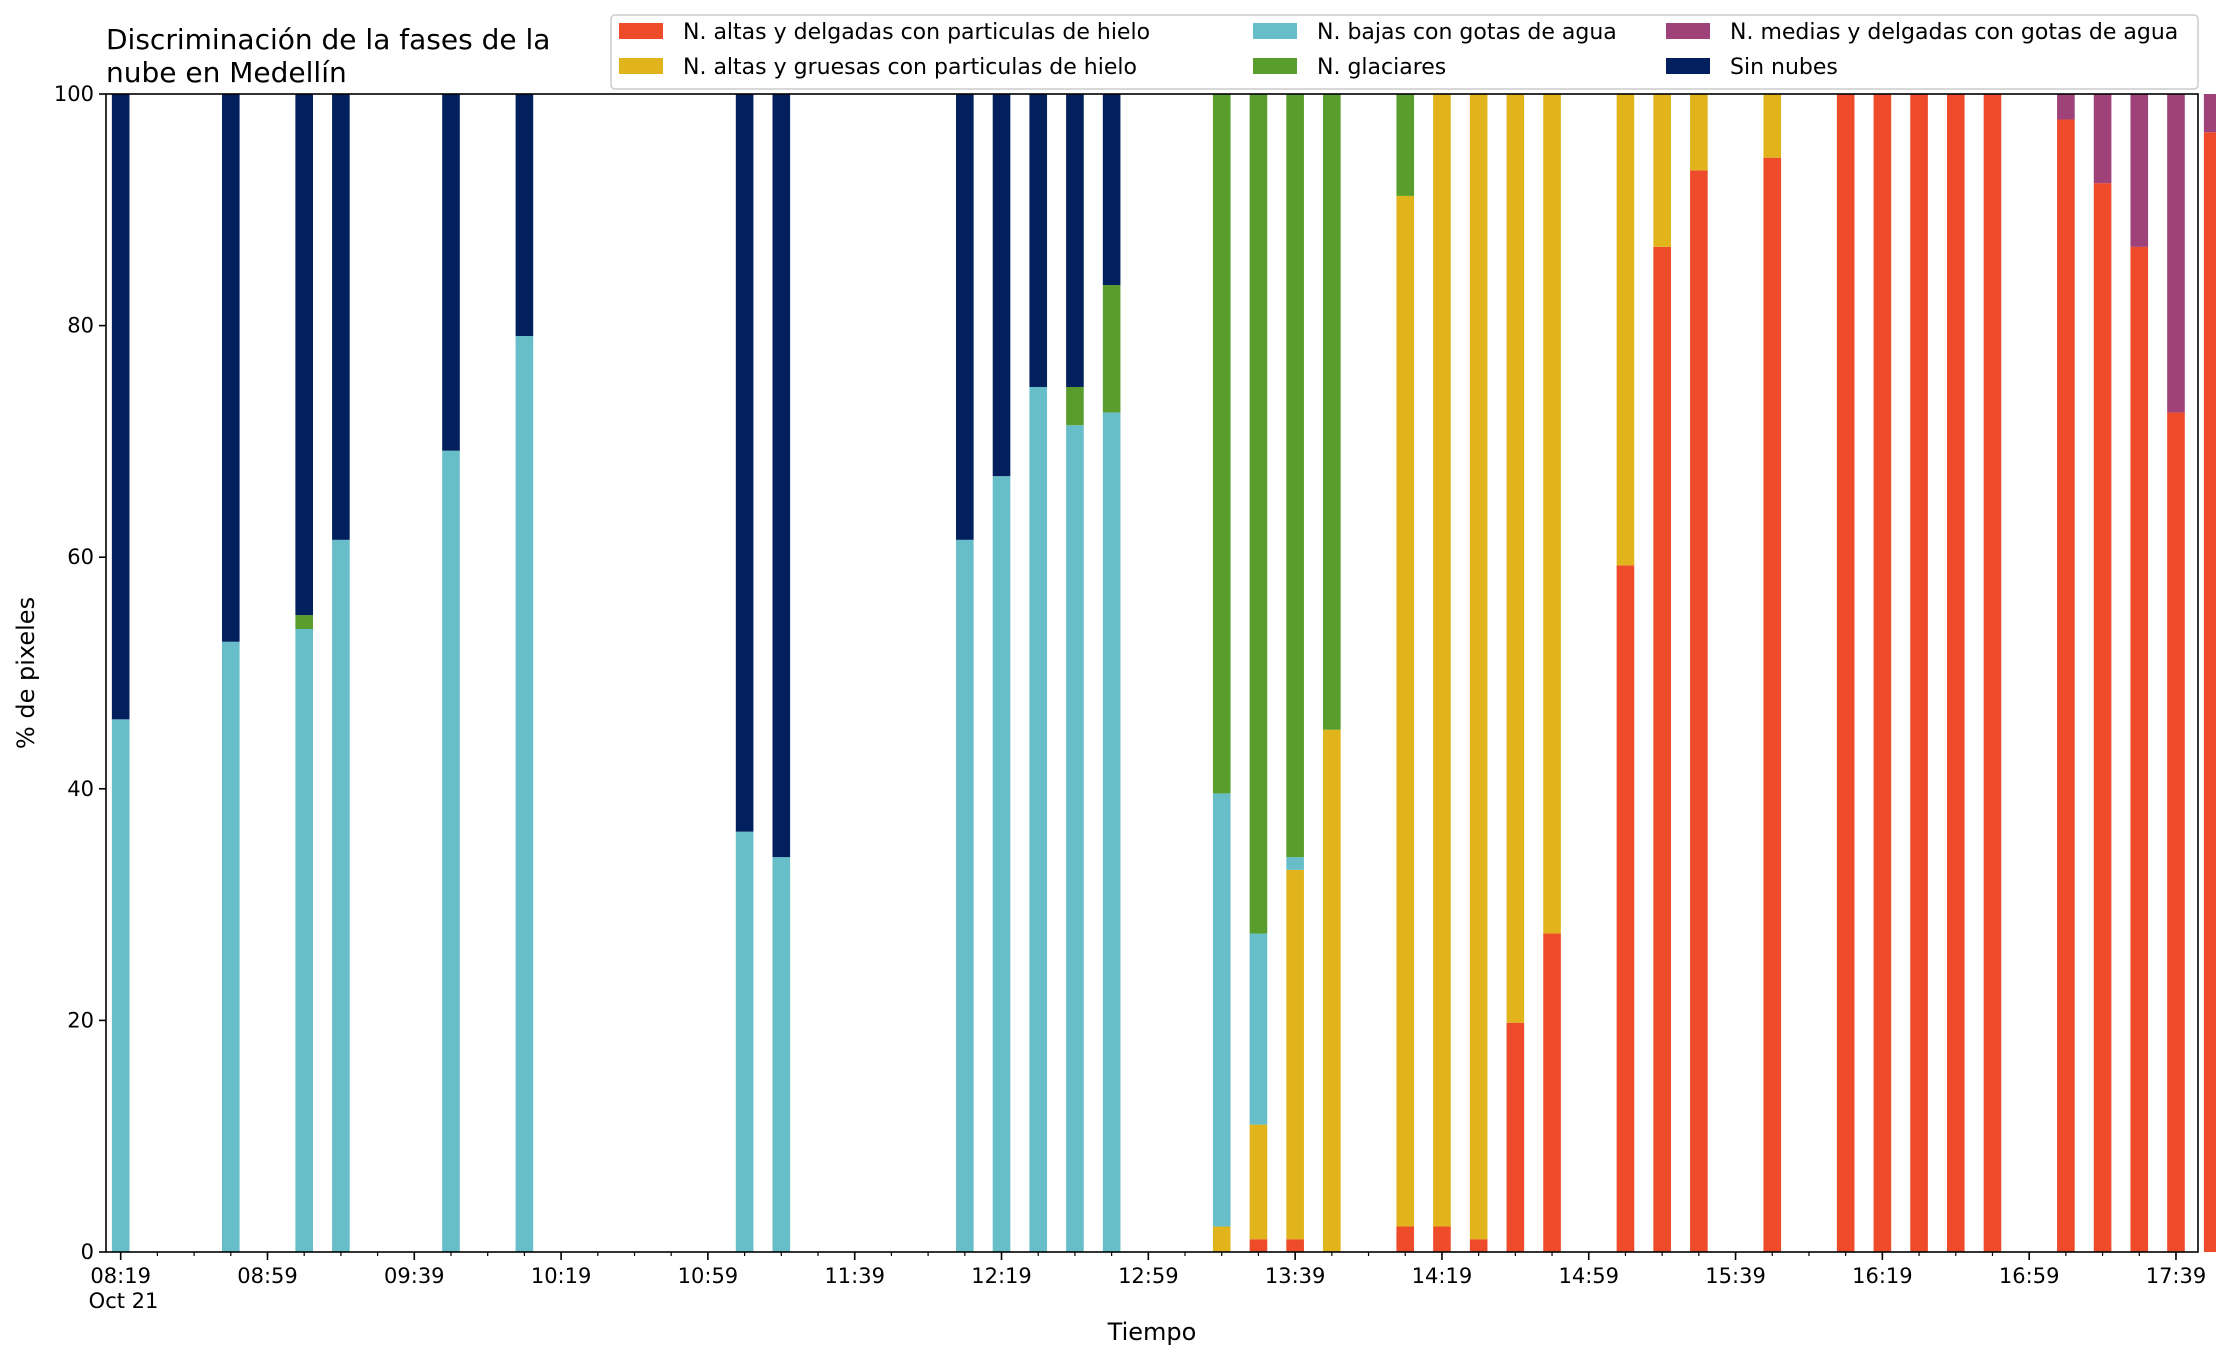 This screenshot has height=1355, width=2216. Describe the element at coordinates (87, 1252) in the screenshot. I see `y-tick-label: 0` at that location.